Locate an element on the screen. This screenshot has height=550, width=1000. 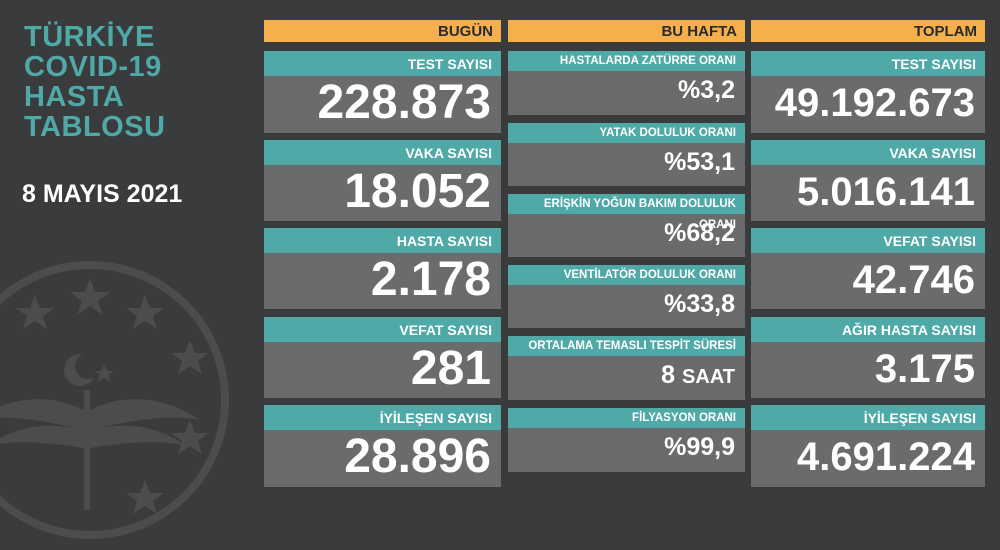
card-label: YATAK DOLULUK ORANI is located at coordinates (626, 133).